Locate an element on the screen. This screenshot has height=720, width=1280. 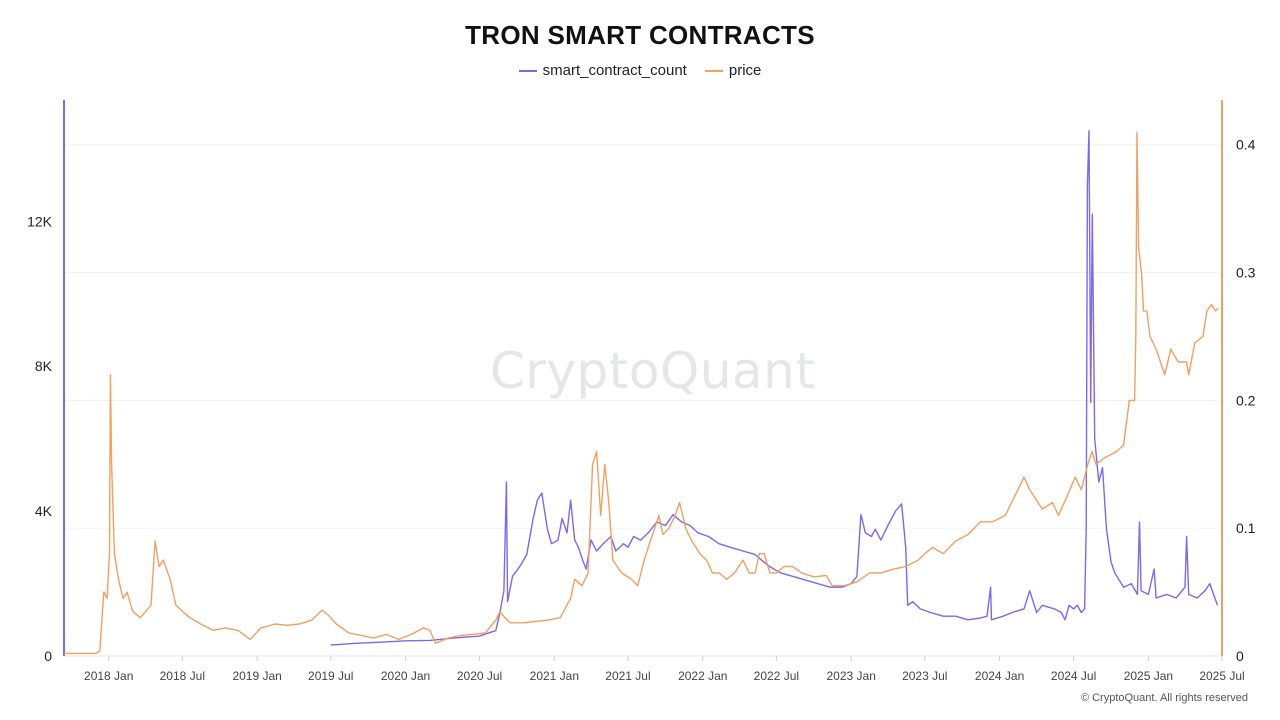
legend-swatch-price is located at coordinates (713, 70).